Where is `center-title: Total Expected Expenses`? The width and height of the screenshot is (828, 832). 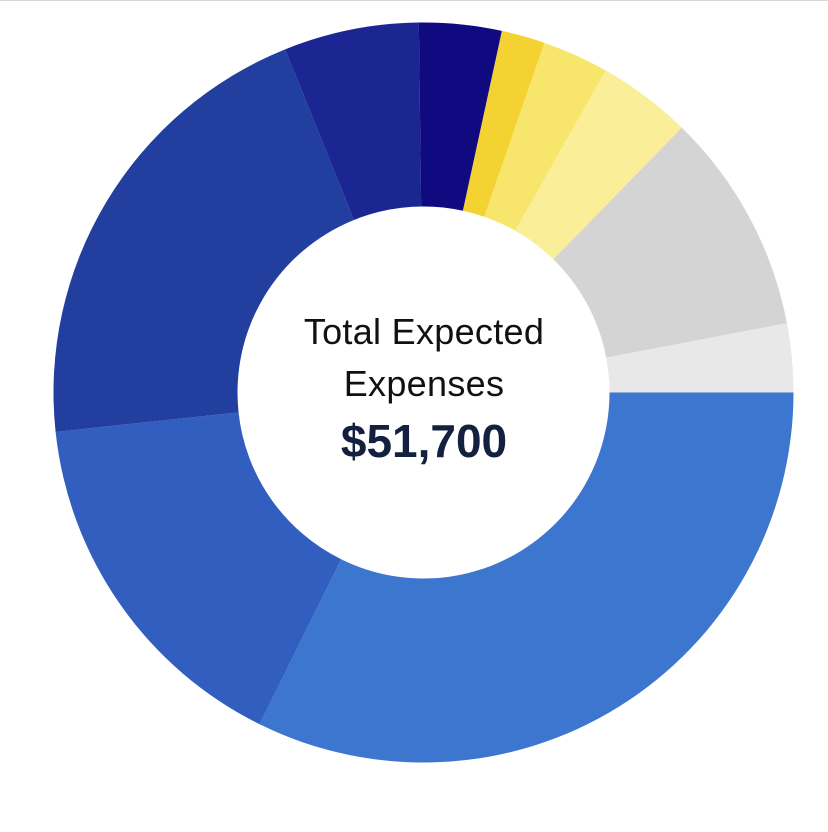
center-title: Total Expected Expenses is located at coordinates (424, 357).